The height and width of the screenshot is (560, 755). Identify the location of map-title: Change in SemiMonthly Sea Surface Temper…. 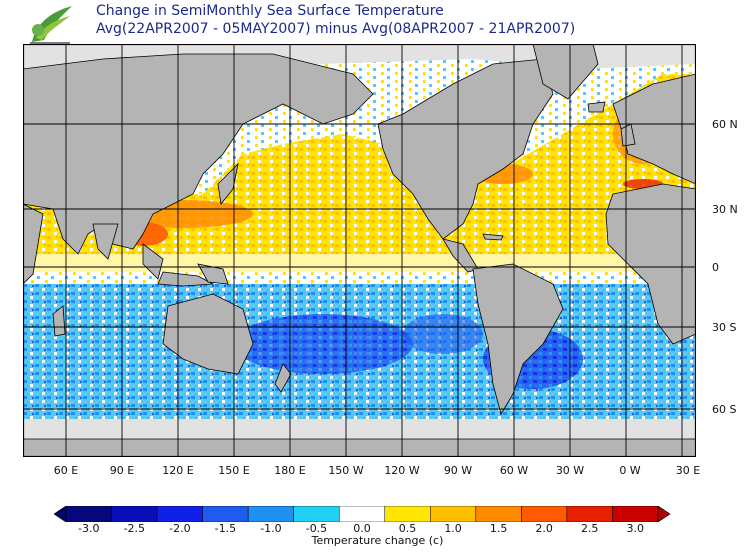
(270, 11).